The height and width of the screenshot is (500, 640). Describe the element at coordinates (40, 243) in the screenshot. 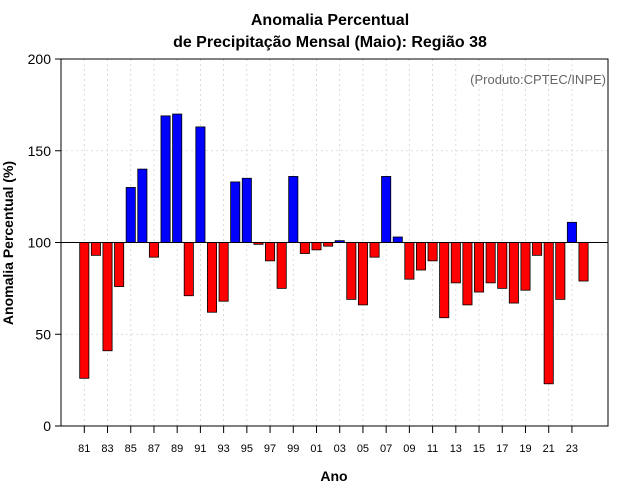

I see `y-tick-label: 100` at that location.